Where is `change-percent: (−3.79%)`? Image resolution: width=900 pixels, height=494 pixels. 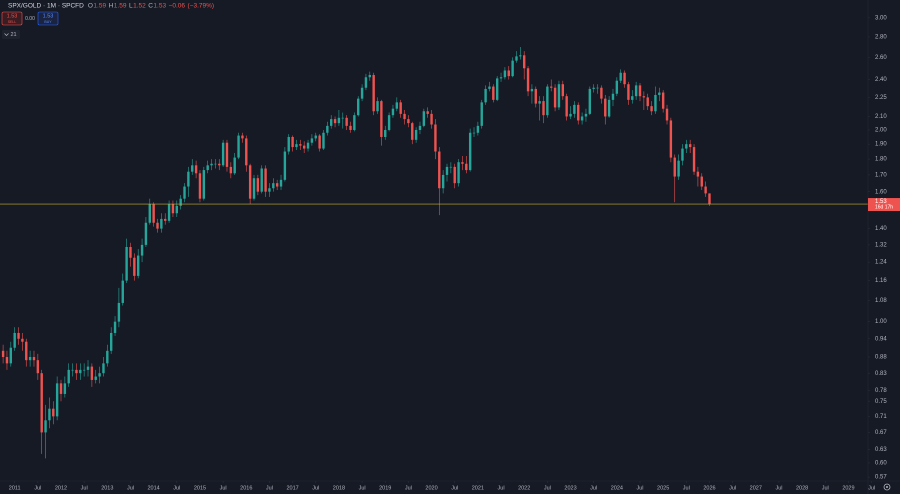
change-percent: (−3.79%) is located at coordinates (201, 6).